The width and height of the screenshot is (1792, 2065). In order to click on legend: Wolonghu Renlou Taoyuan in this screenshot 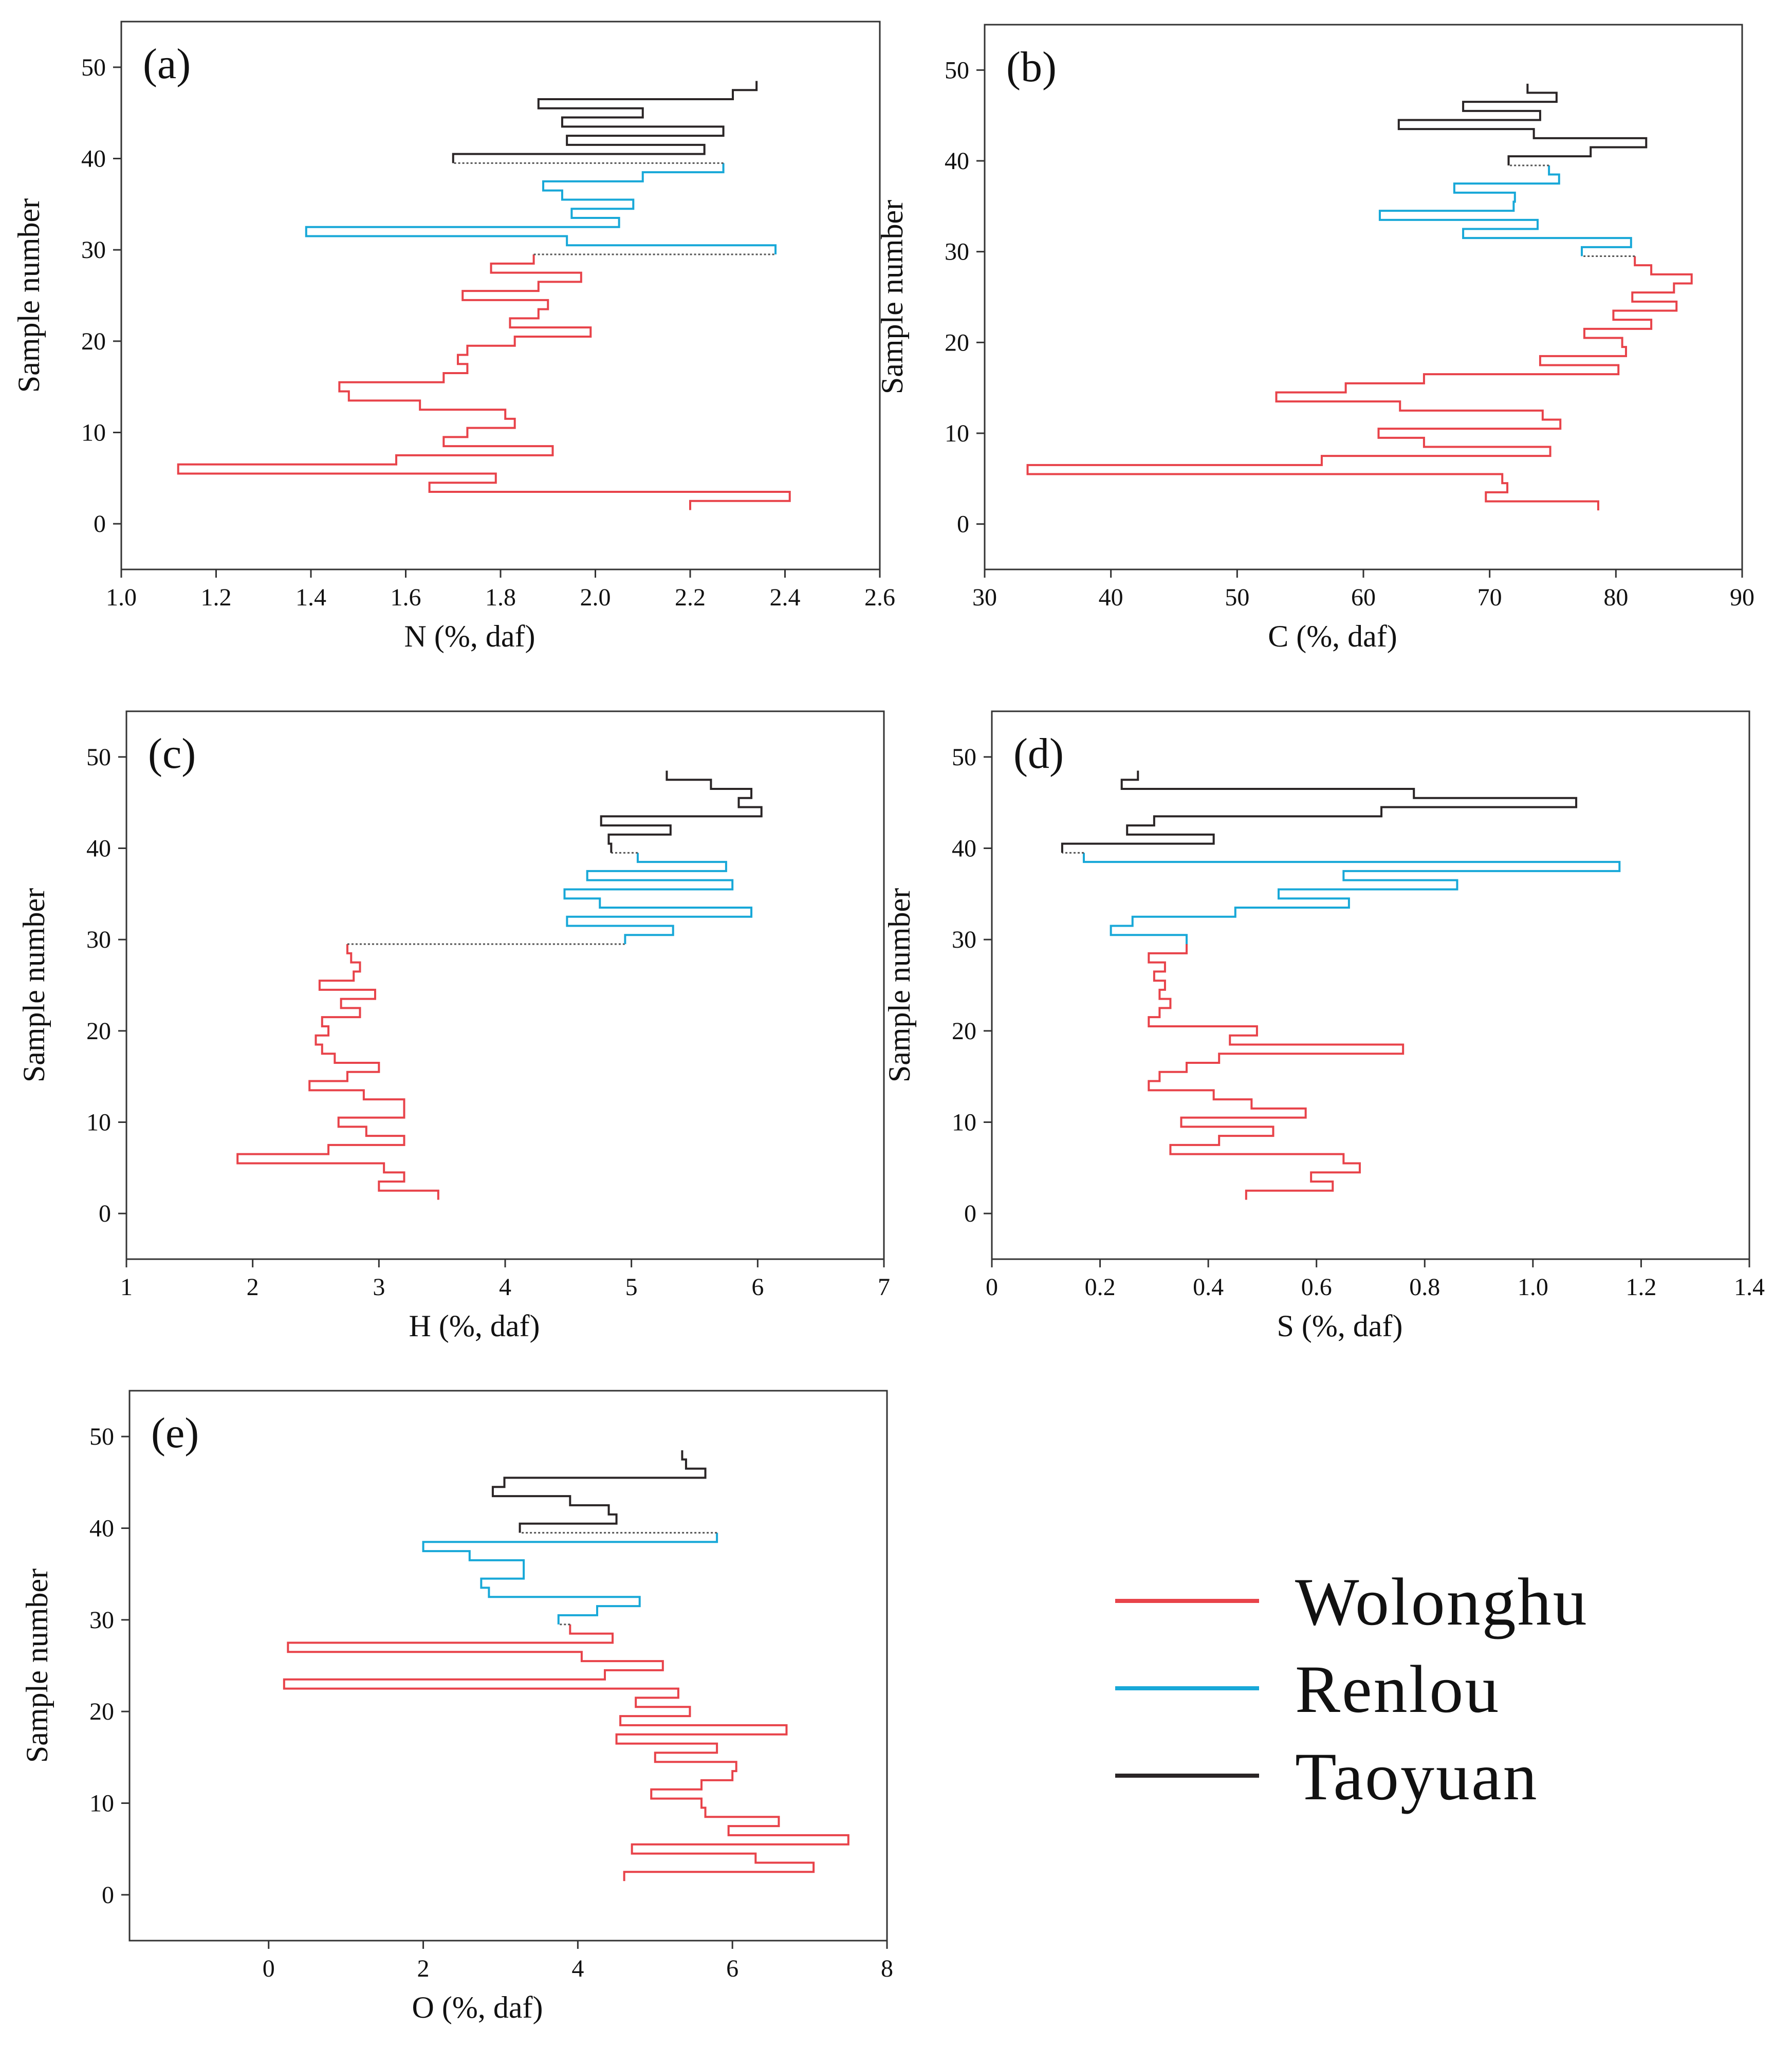, I will do `click(1352, 1689)`.